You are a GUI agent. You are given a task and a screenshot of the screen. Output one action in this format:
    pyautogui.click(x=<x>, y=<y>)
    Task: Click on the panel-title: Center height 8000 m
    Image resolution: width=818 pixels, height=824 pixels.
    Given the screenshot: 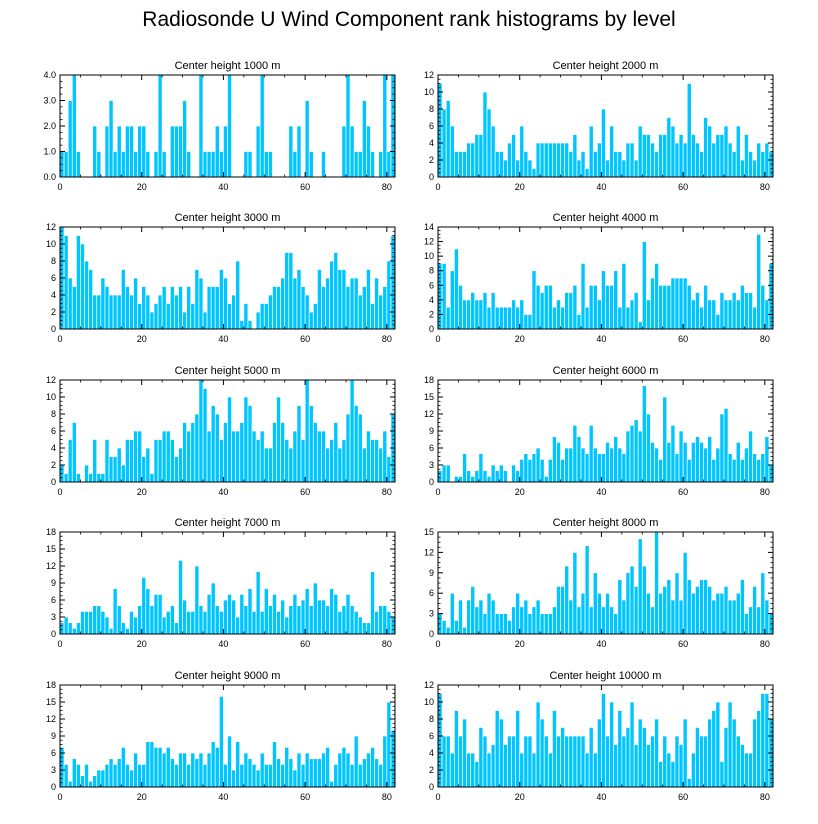 What is the action you would take?
    pyautogui.click(x=606, y=523)
    